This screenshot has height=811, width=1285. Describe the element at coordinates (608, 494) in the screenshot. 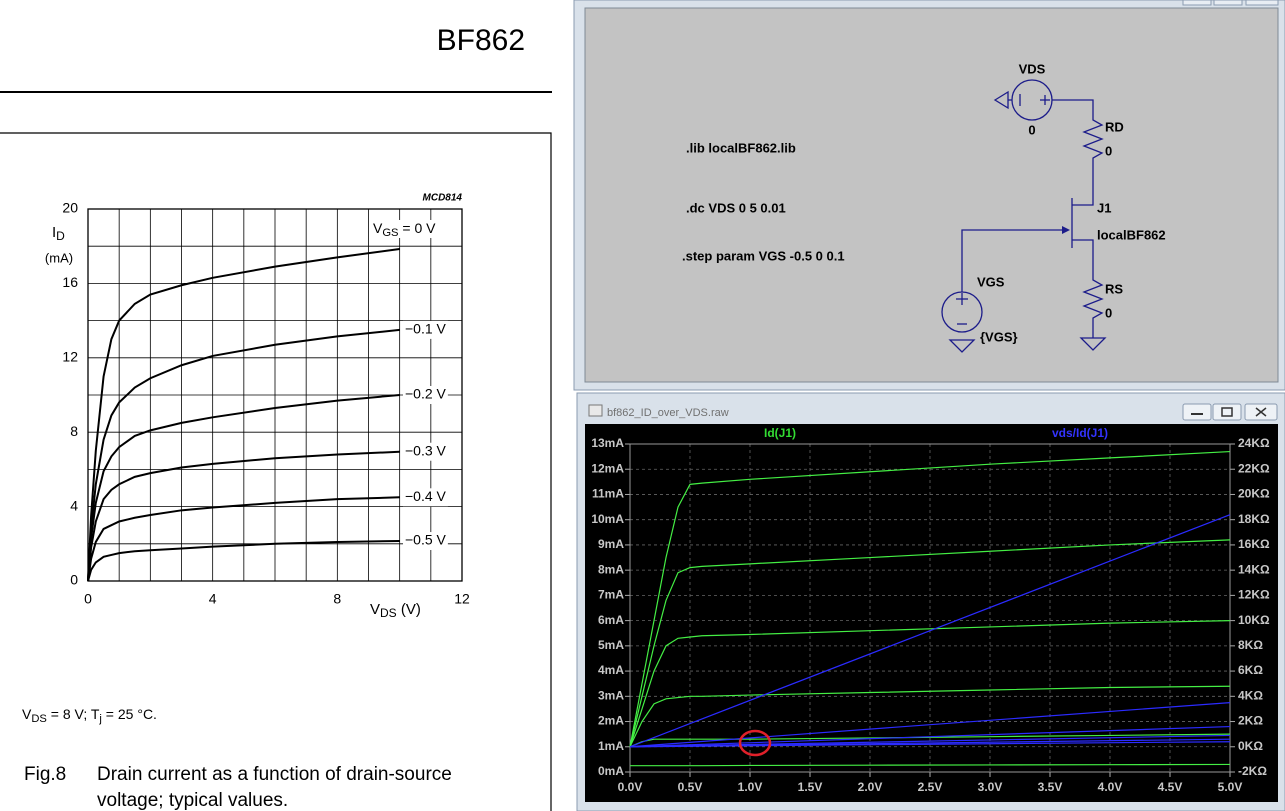

I see `y-tick-label: 11mA` at that location.